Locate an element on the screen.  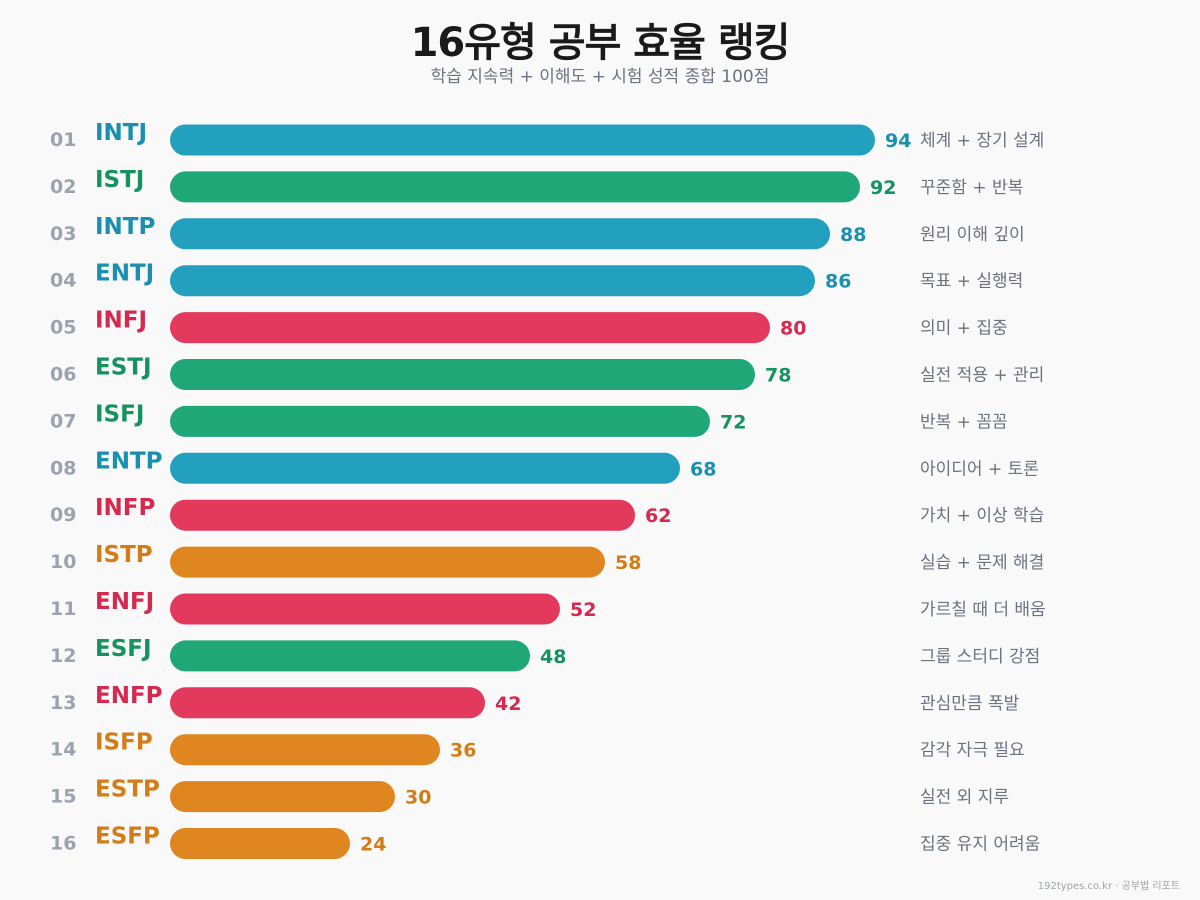
description-label: 목표 + 실행력 is located at coordinates (971, 282).